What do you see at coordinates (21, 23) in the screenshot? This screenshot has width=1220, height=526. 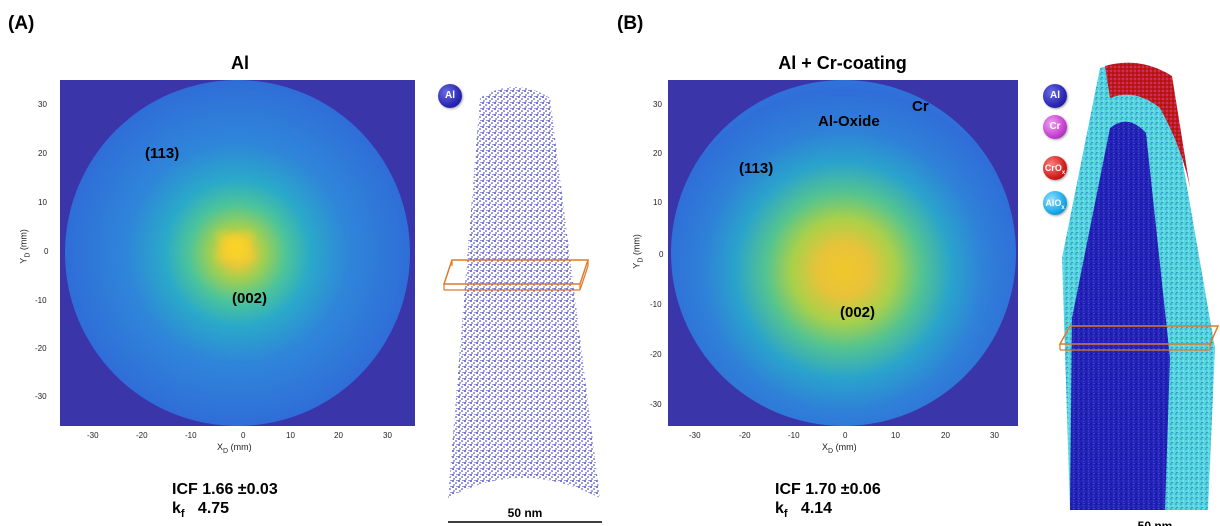 I see `panel-a-label: (A)` at bounding box center [21, 23].